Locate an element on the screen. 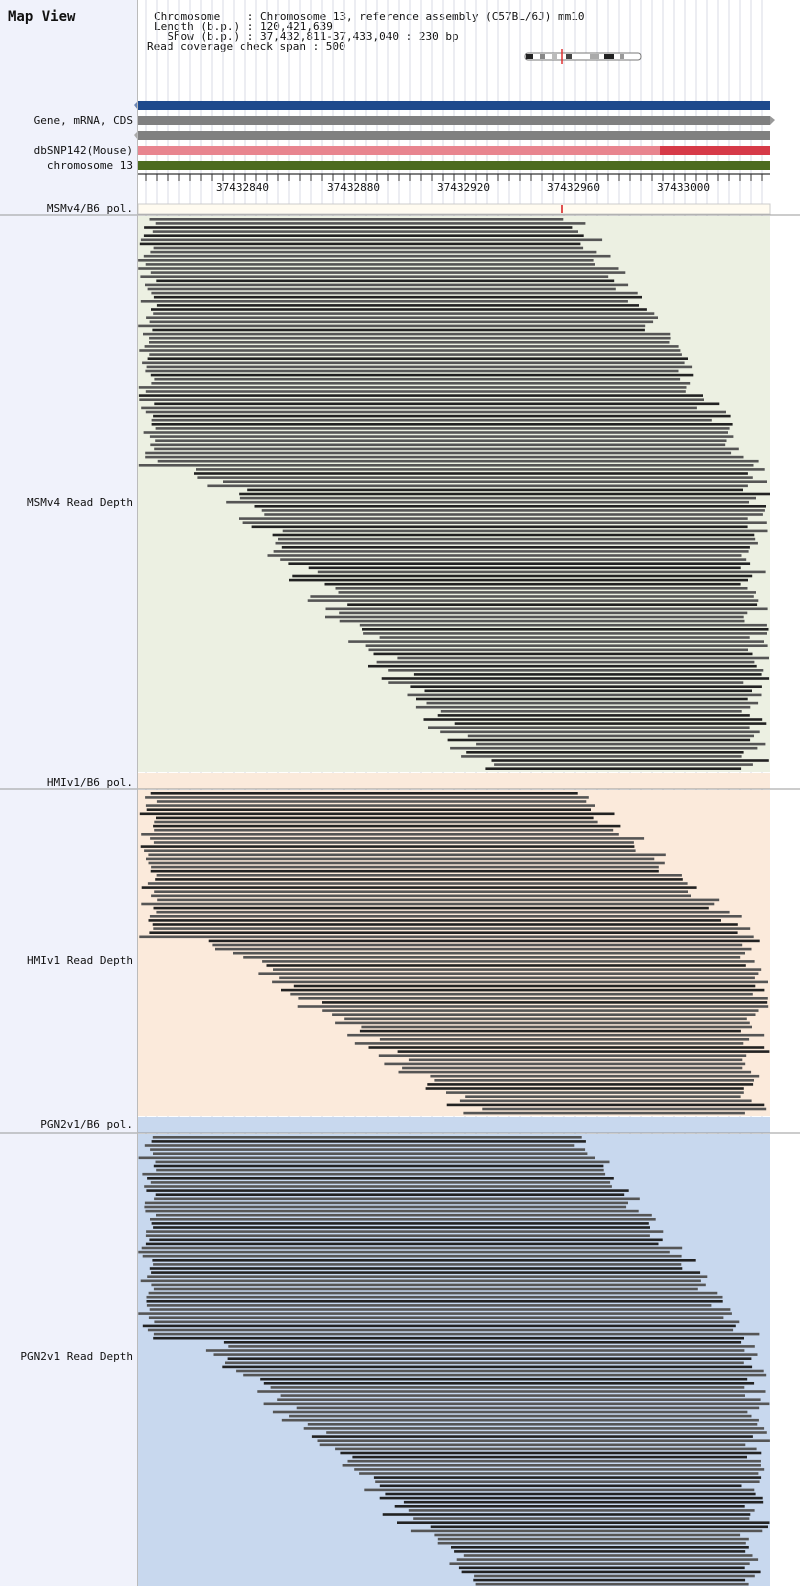 Image resolution: width=800 pixels, height=1586 pixels. msm-depth-label: MSMv4 Read Depth is located at coordinates (80, 502).